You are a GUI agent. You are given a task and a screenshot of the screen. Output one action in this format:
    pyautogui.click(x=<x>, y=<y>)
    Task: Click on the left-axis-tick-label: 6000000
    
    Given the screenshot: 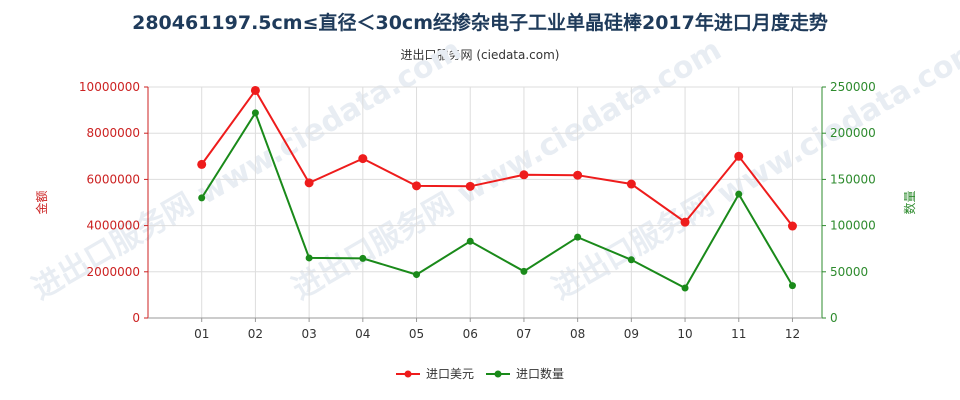 What is the action you would take?
    pyautogui.click(x=113, y=179)
    